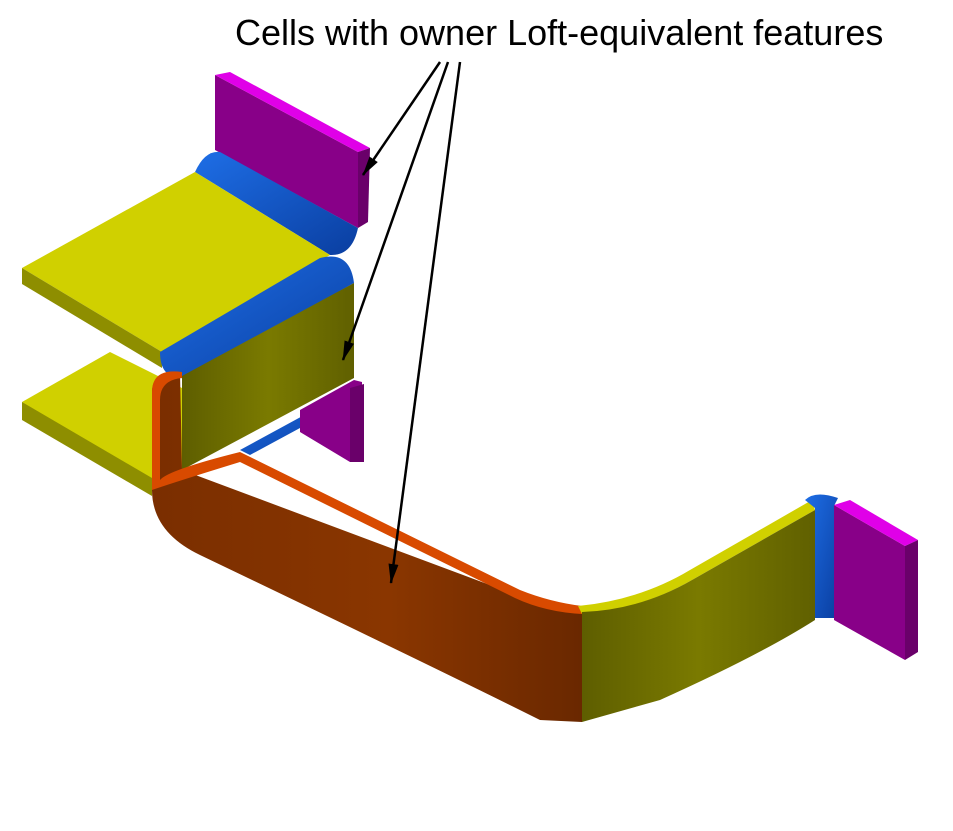 This screenshot has width=953, height=831. Describe the element at coordinates (869, 582) in the screenshot. I see `right-flange-side` at that location.